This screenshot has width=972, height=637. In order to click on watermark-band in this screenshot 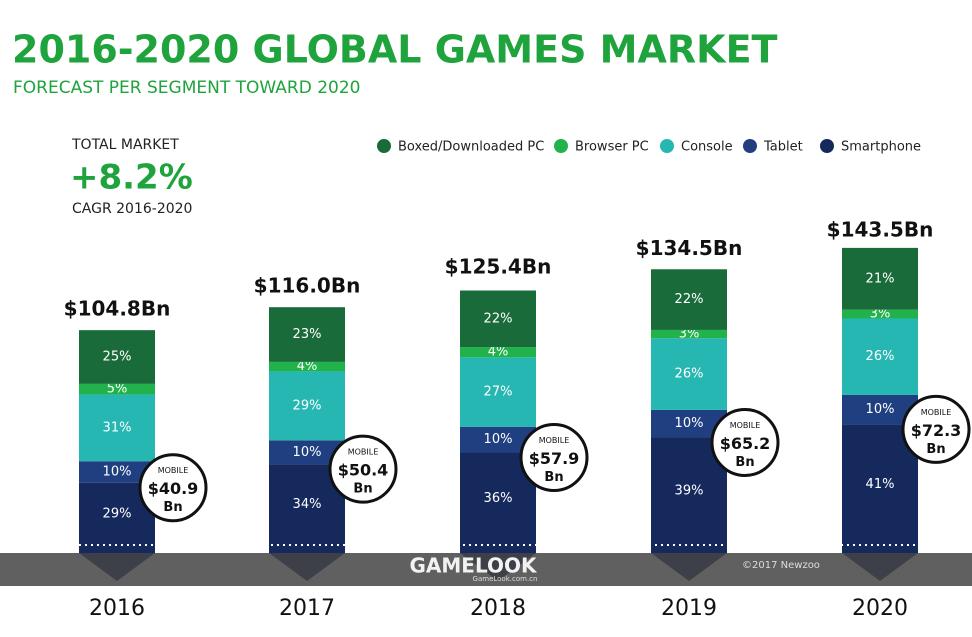, I will do `click(486, 569)`.